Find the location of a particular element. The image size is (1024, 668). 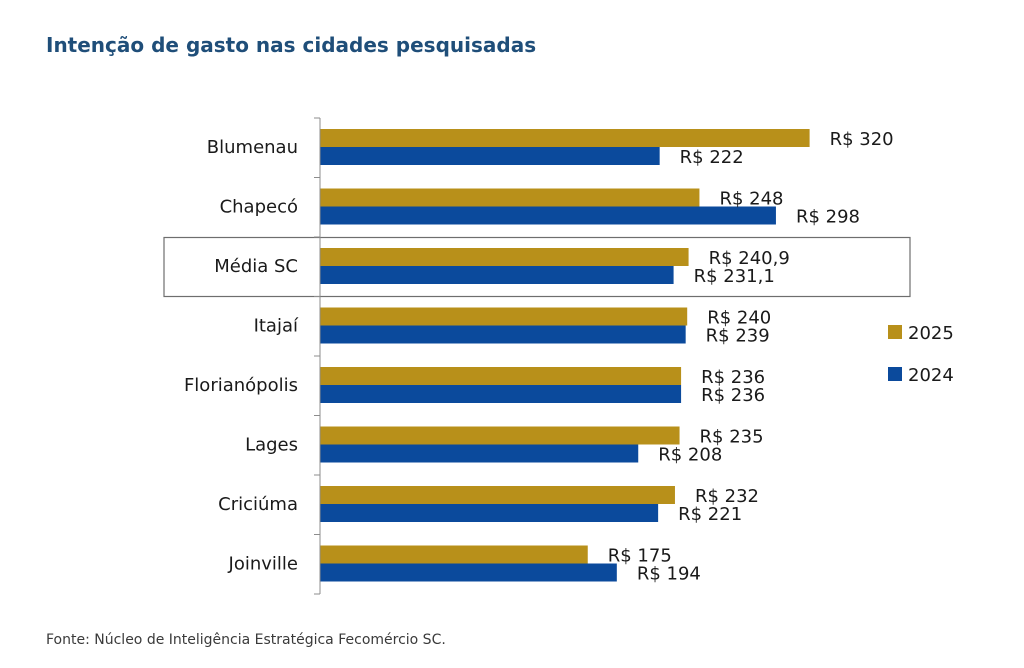

legend-label: 2024 is located at coordinates (931, 375).